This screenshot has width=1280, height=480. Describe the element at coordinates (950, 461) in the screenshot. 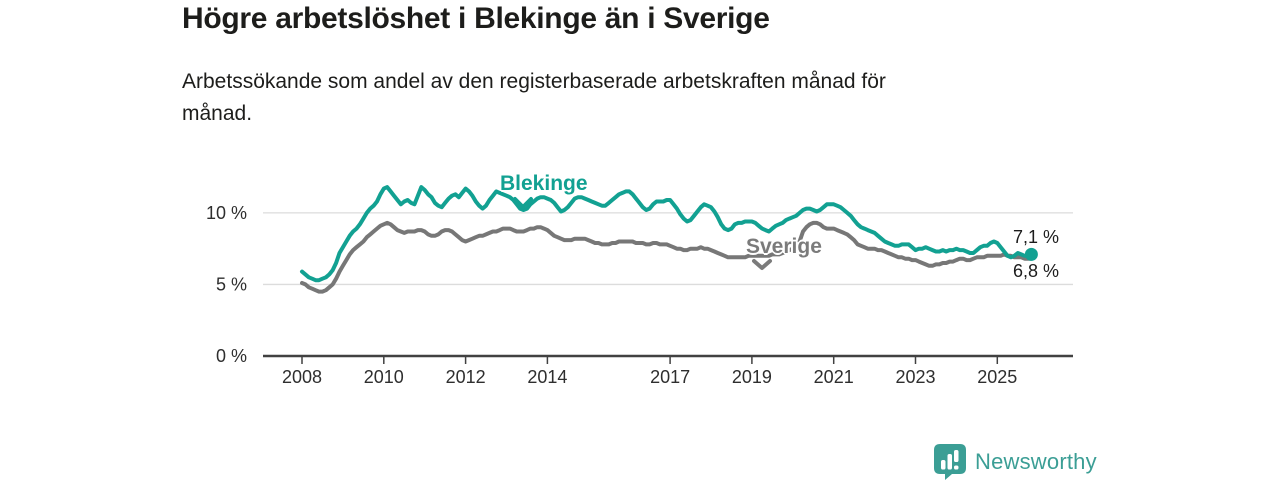

I see `newsworthy-logo-icon` at that location.